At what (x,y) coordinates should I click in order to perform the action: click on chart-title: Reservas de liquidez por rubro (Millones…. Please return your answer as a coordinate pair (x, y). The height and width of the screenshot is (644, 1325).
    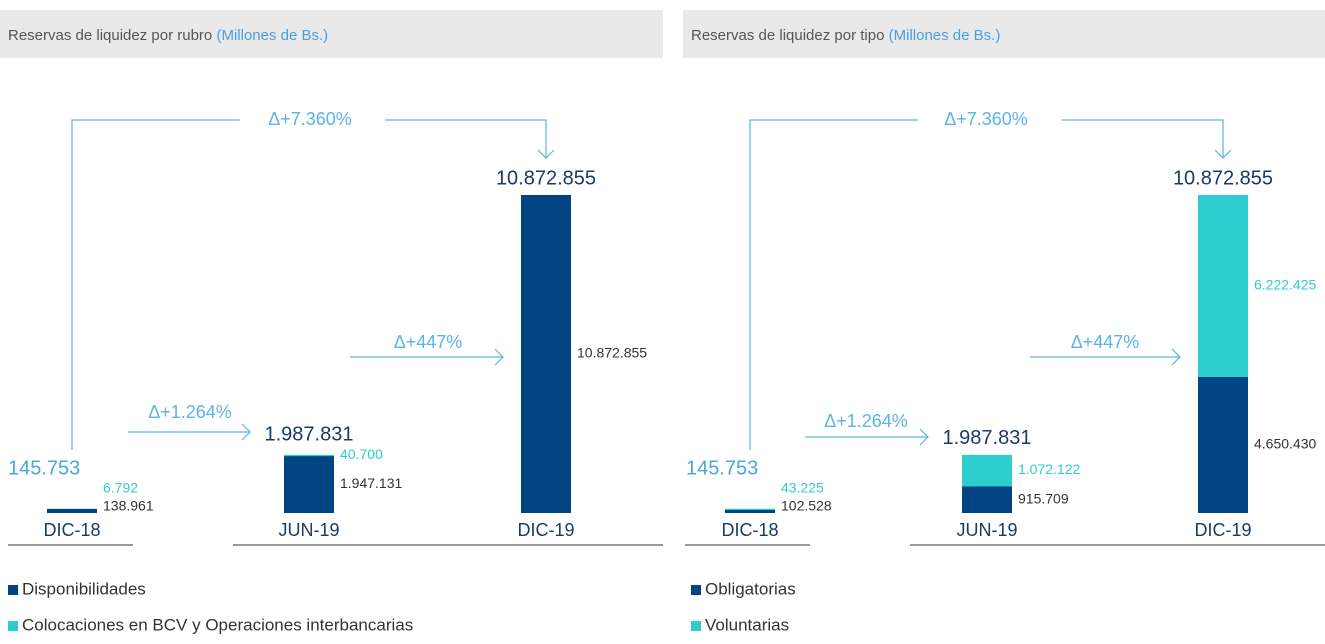
    Looking at the image, I should click on (168, 35).